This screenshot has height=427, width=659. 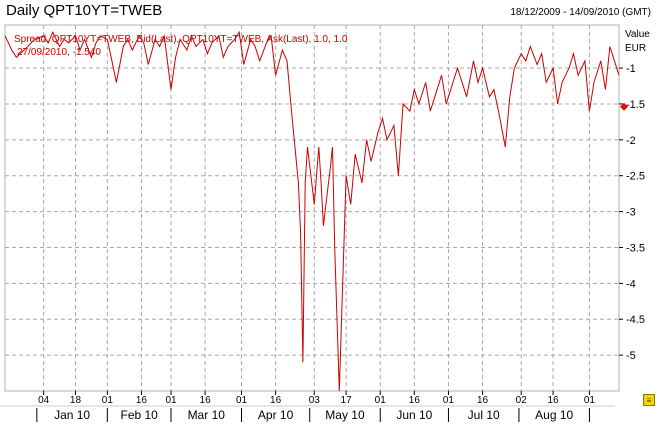 I want to click on x-day-label: 04, so click(x=44, y=400).